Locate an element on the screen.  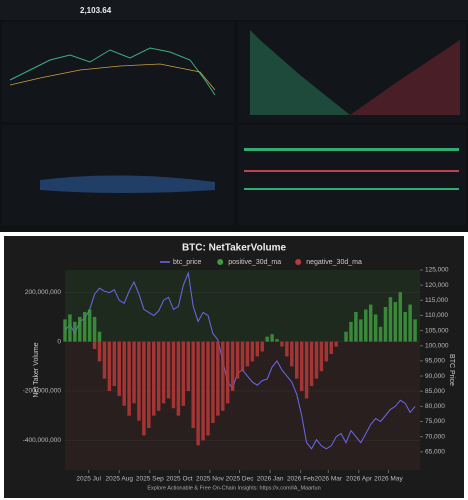
y2-tick-label: 120,000 is located at coordinates (437, 285).